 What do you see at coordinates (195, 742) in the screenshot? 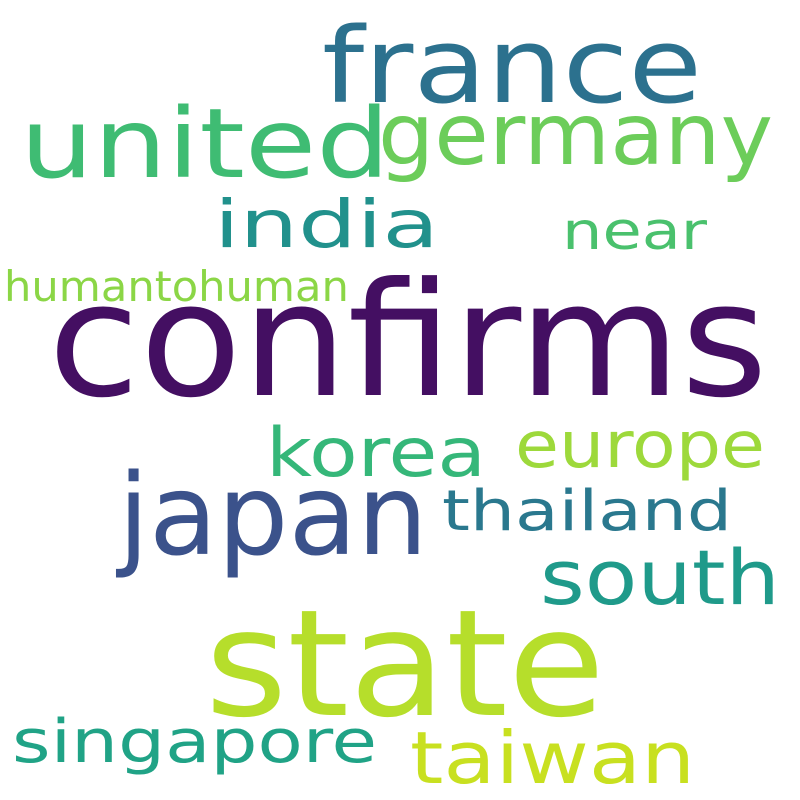
I see `word-singapore: singapore` at bounding box center [195, 742].